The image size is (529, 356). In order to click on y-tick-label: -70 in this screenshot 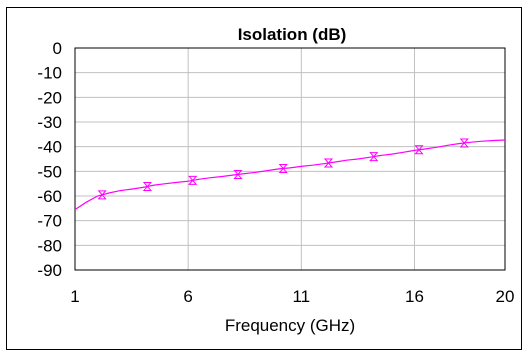, I will do `click(49, 221)`.